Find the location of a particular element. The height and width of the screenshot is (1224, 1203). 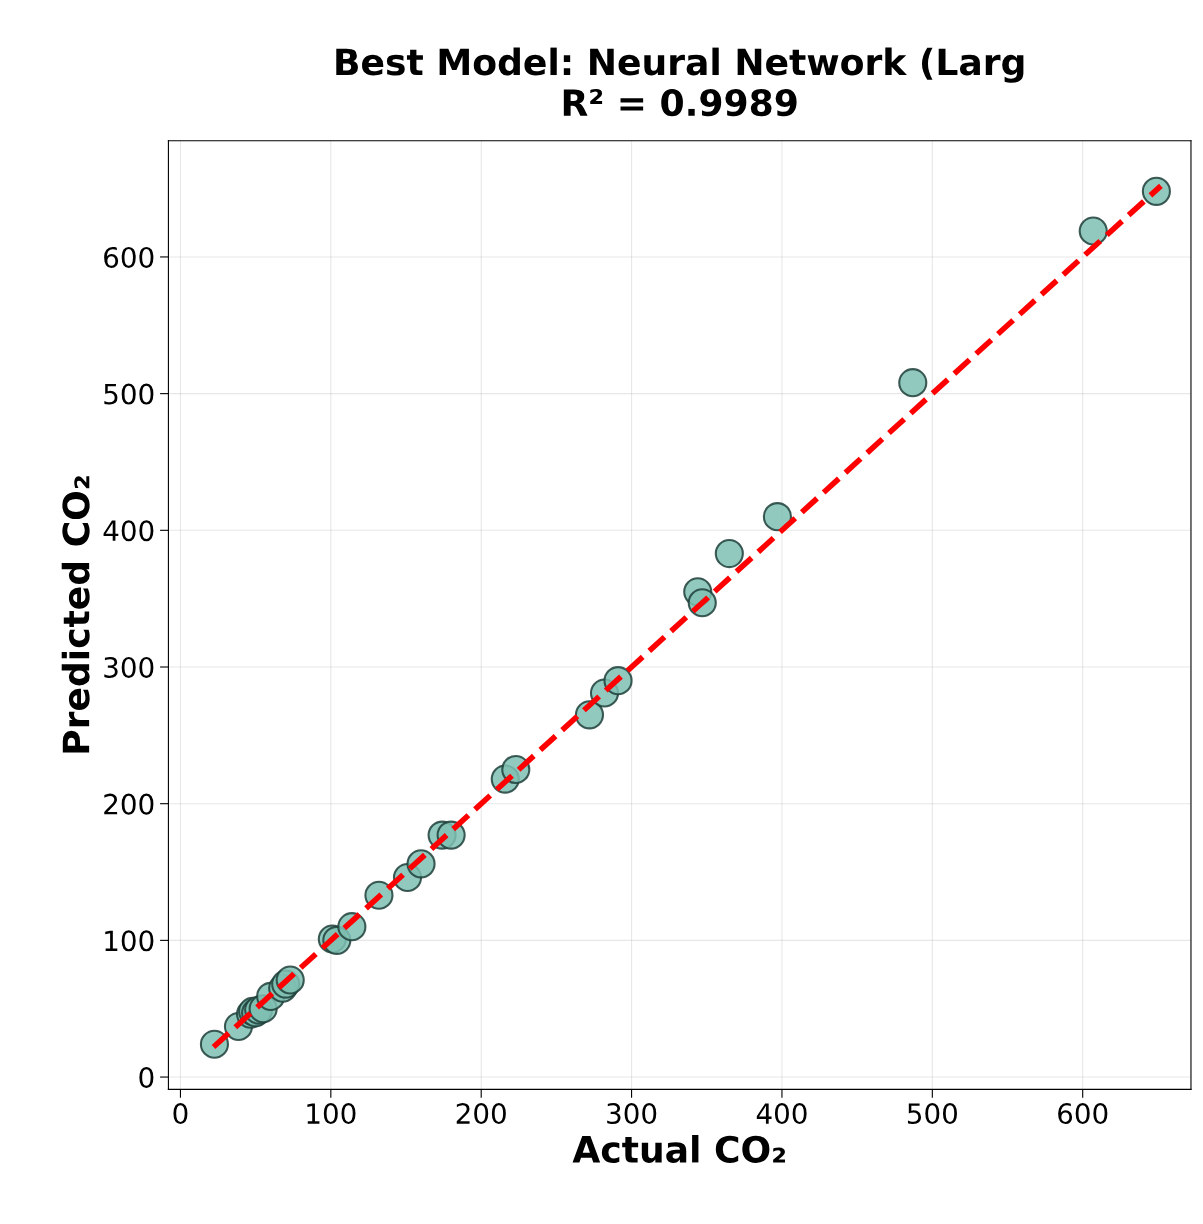

y-tick-label: 400 is located at coordinates (128, 531).